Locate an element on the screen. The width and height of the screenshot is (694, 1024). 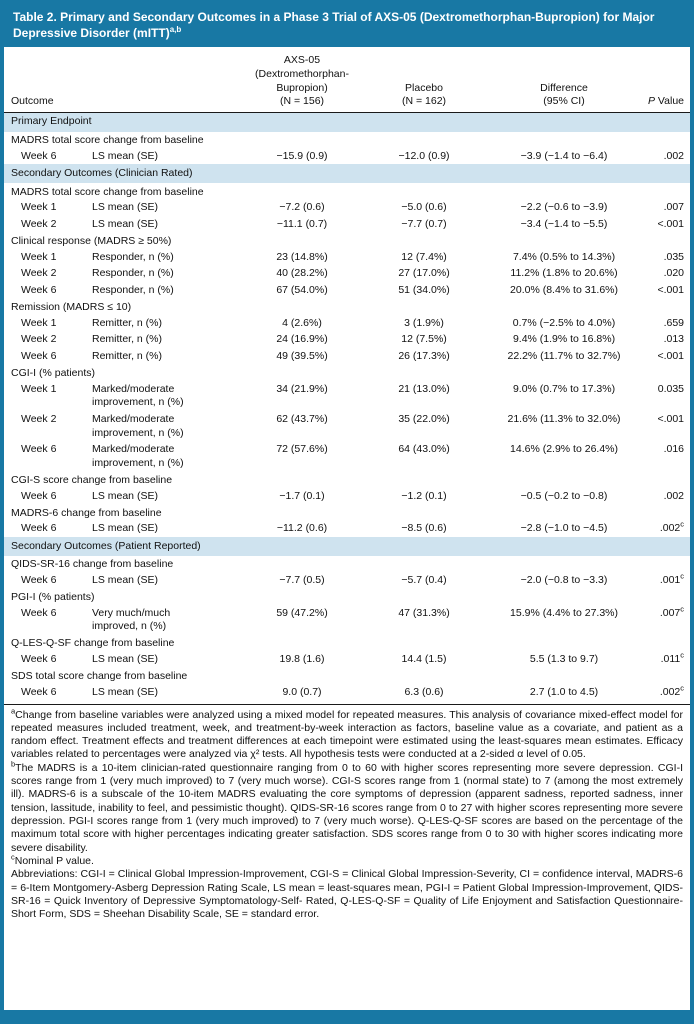
category-row: Remission (MADRS ≤ 10) is located at coordinates (347, 306).